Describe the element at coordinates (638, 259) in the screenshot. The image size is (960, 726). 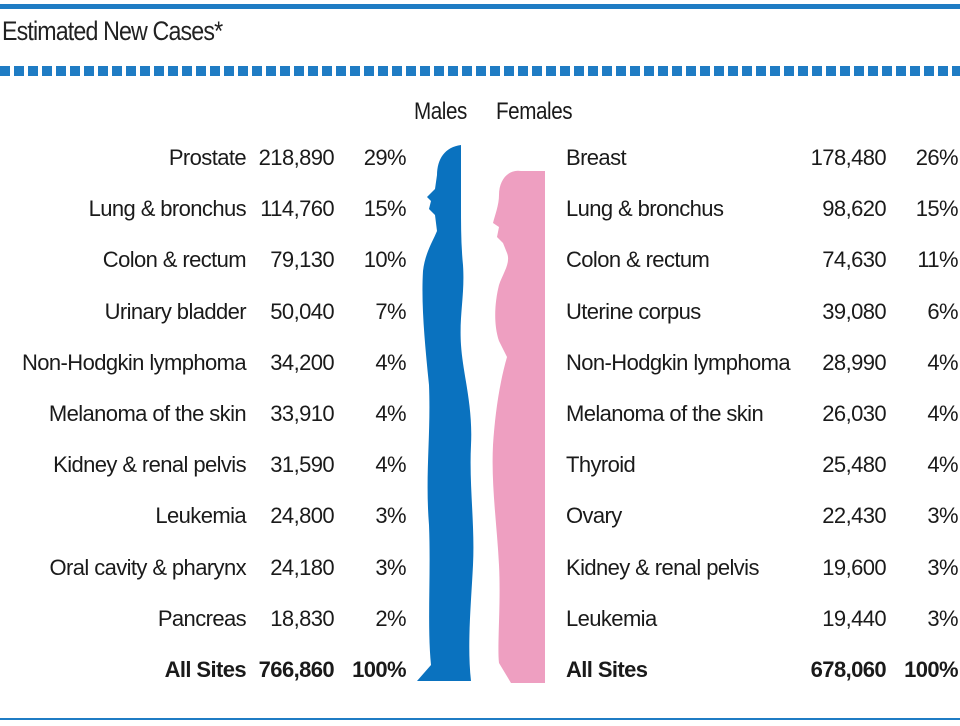
I see `female-site-name: Colon & rectum` at that location.